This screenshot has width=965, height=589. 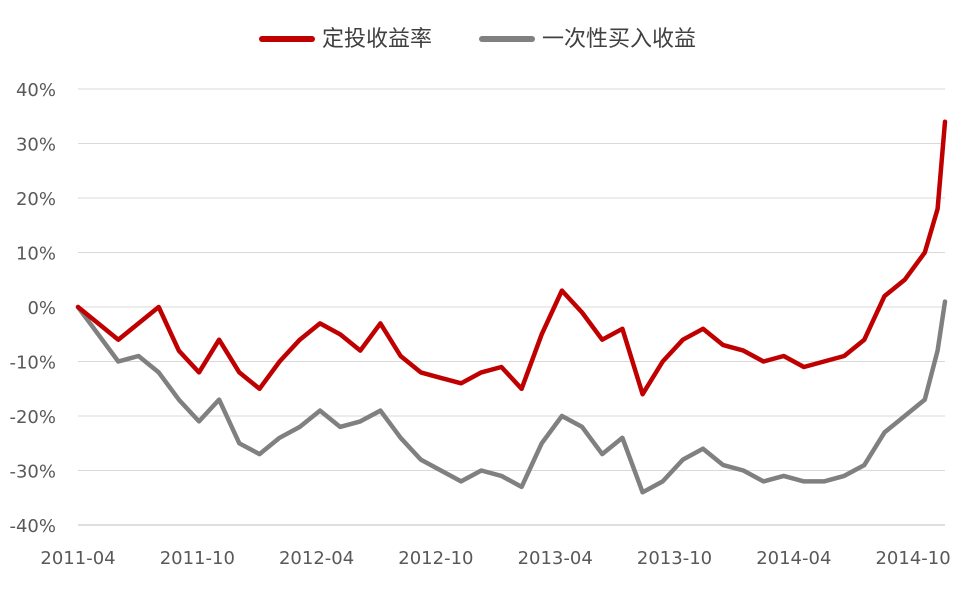 I want to click on y-tick-label: 20%, so click(x=36, y=199).